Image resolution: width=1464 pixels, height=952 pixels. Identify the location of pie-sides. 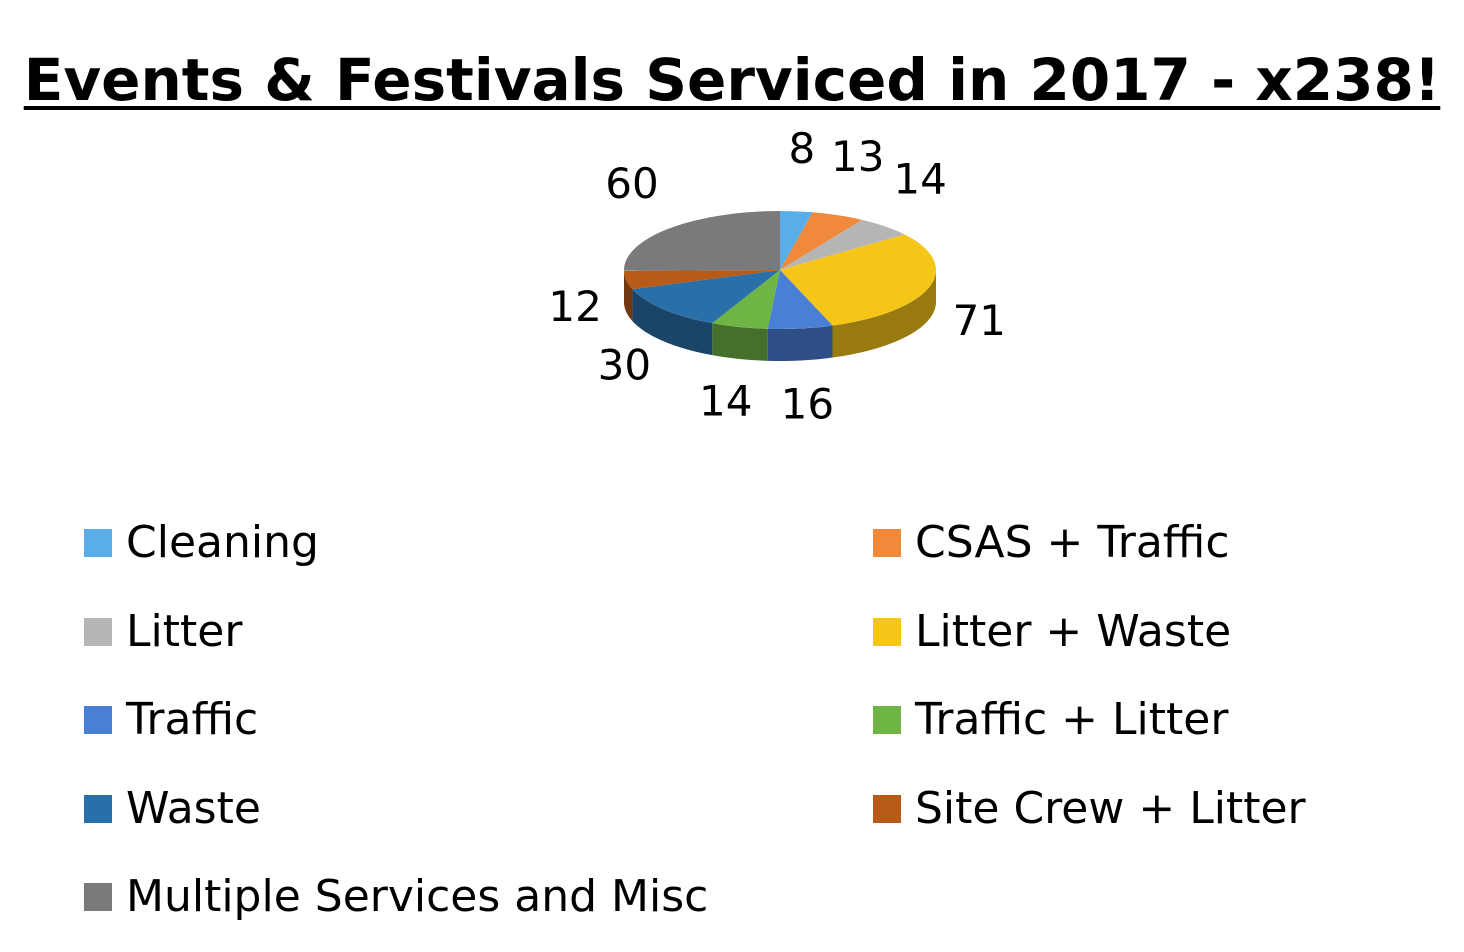
(780, 315).